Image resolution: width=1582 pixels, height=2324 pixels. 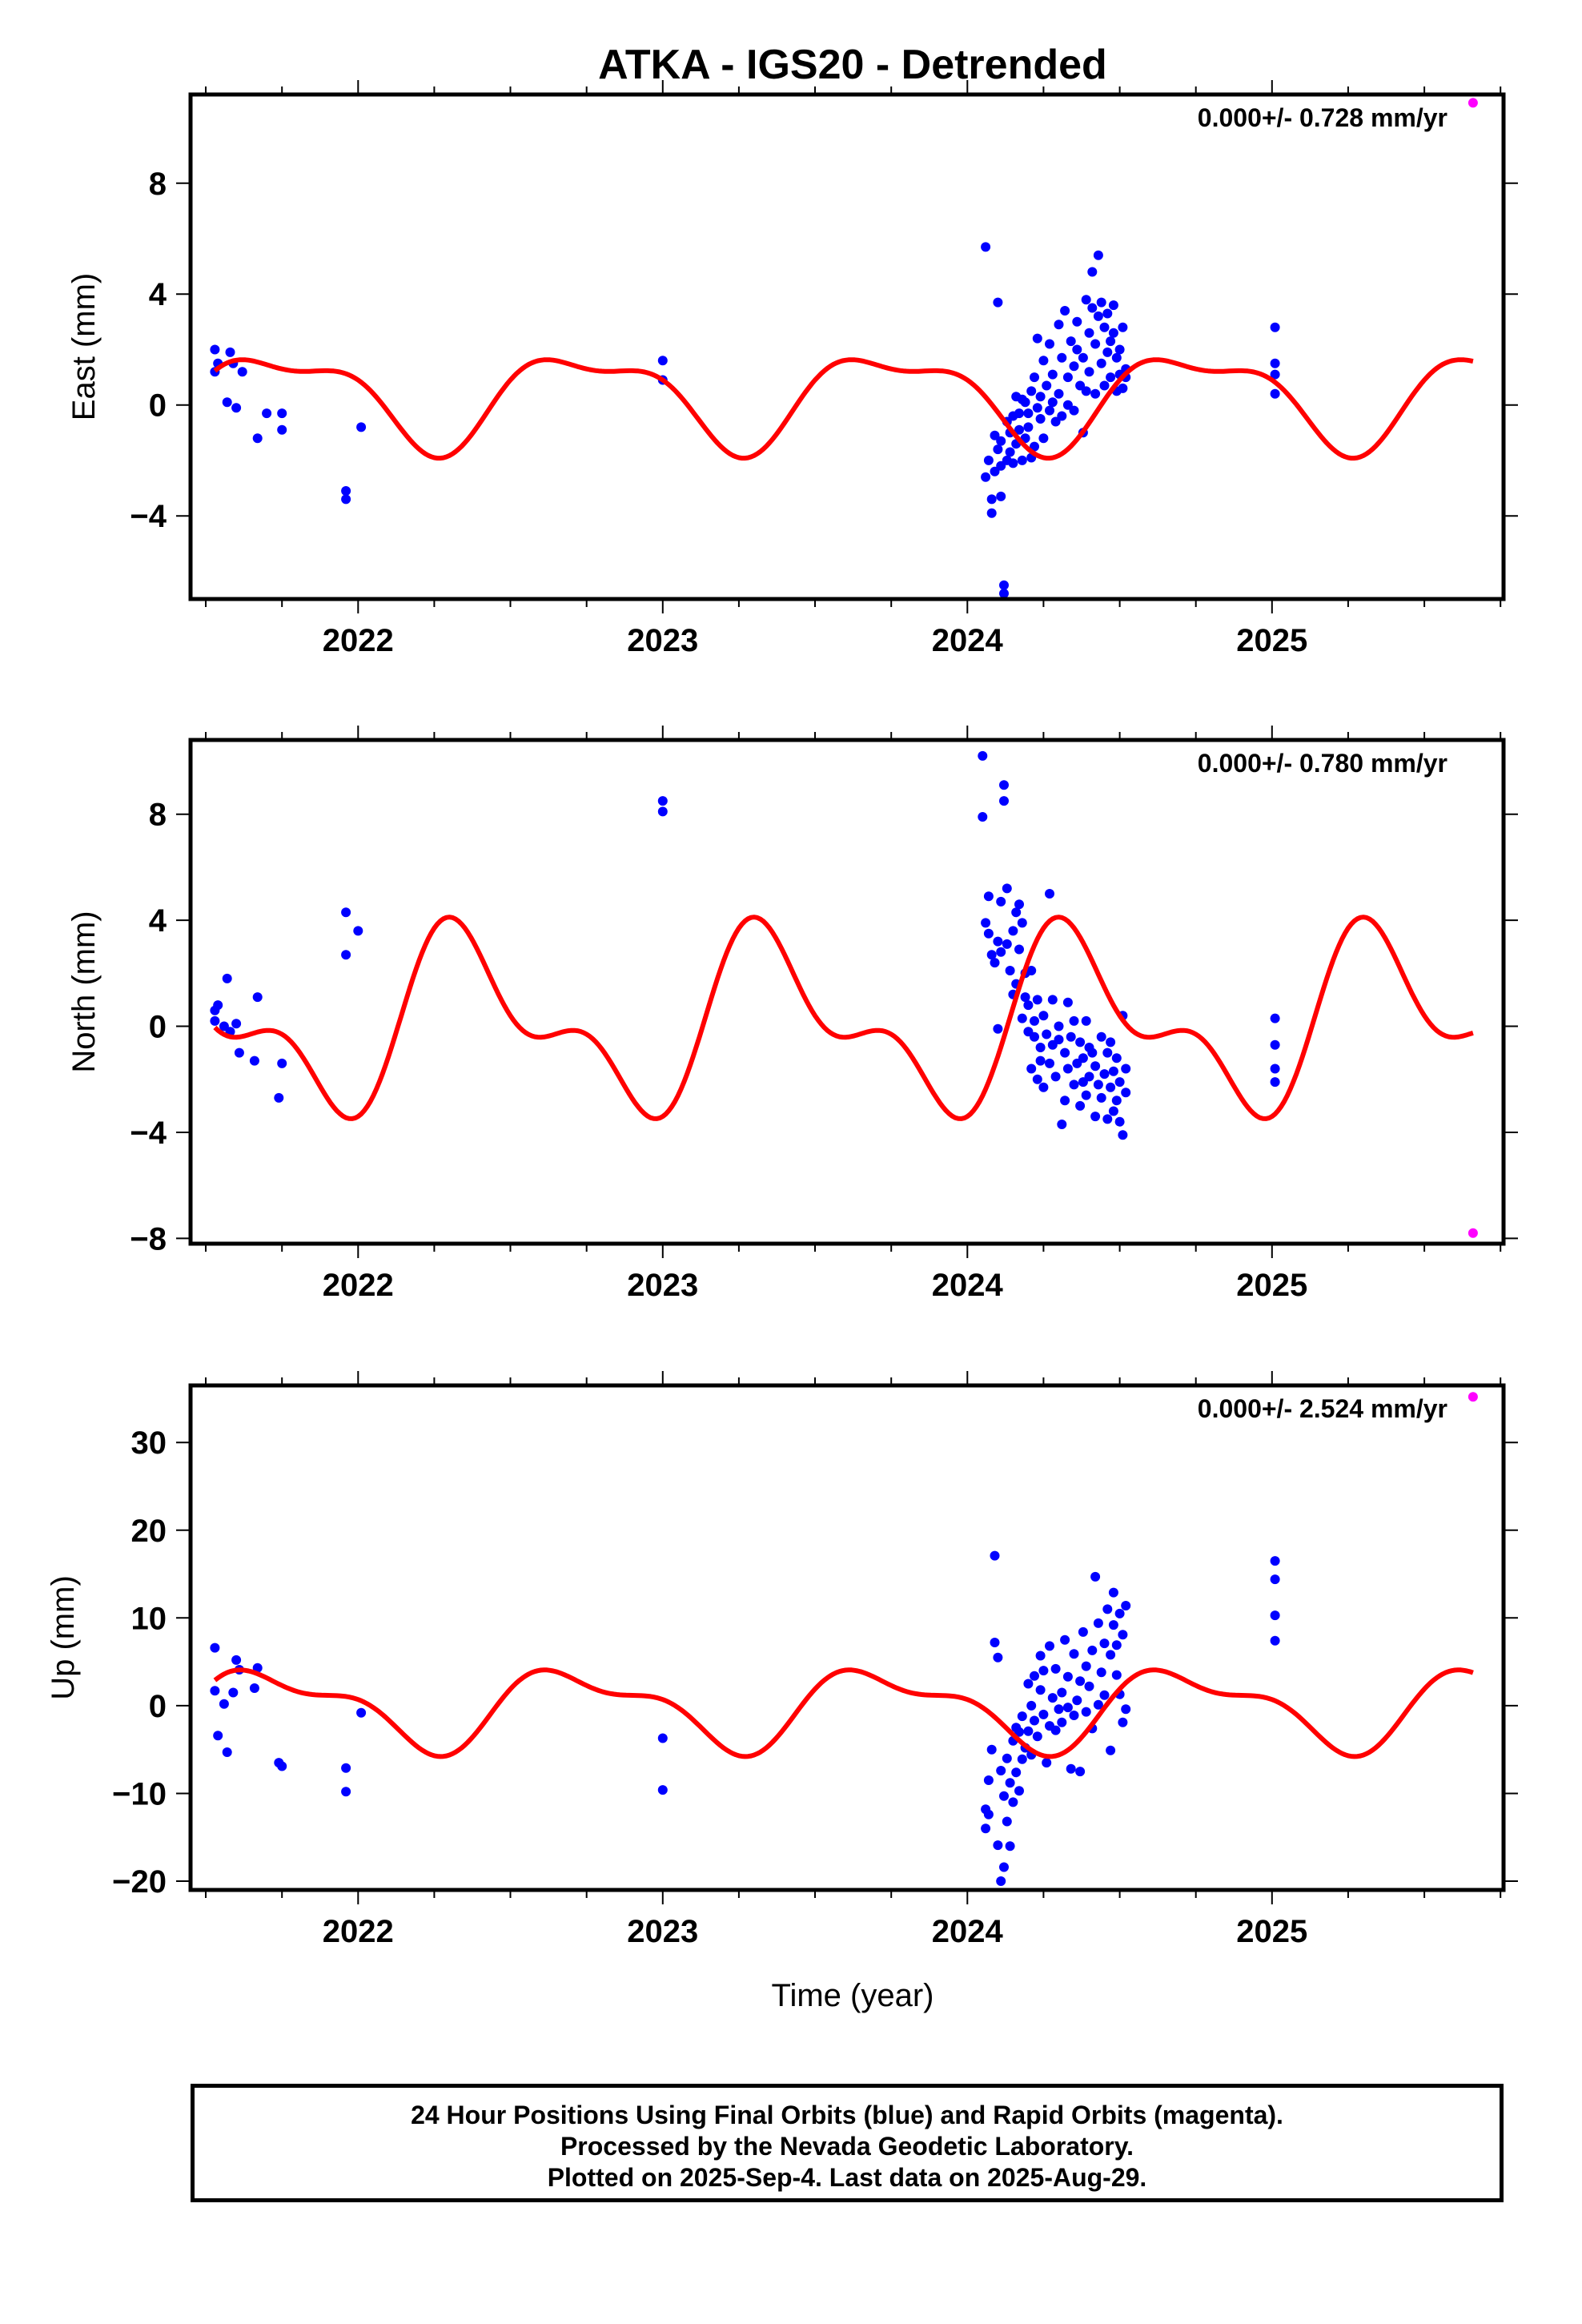 I want to click on y-tick-label: −4, so click(x=148, y=516).